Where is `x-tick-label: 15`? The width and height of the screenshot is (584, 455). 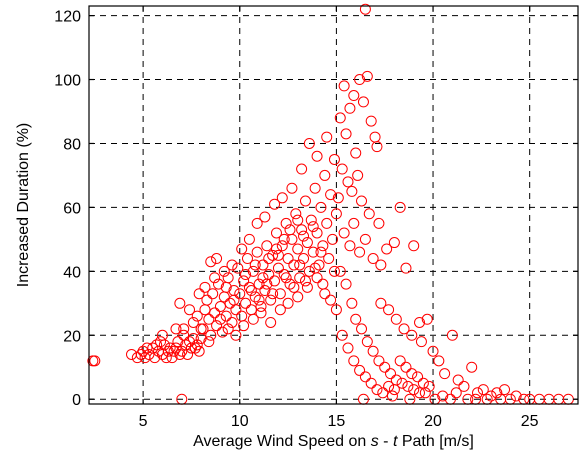 x-tick-label: 15 is located at coordinates (337, 421).